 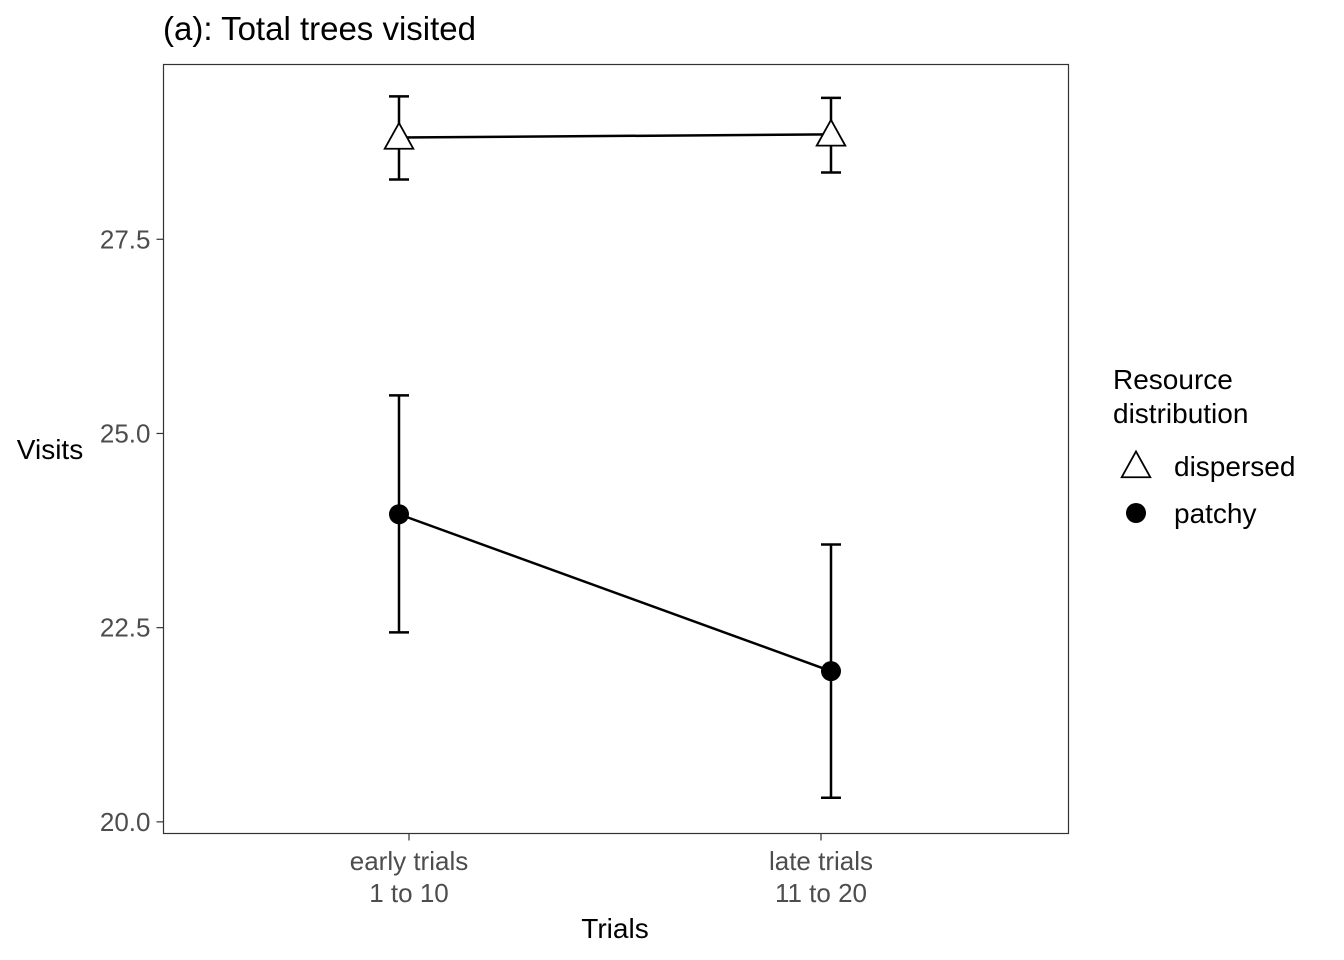 What do you see at coordinates (132, 530) in the screenshot?
I see `y-axis: 20.0 22.5 25.0 27.5` at bounding box center [132, 530].